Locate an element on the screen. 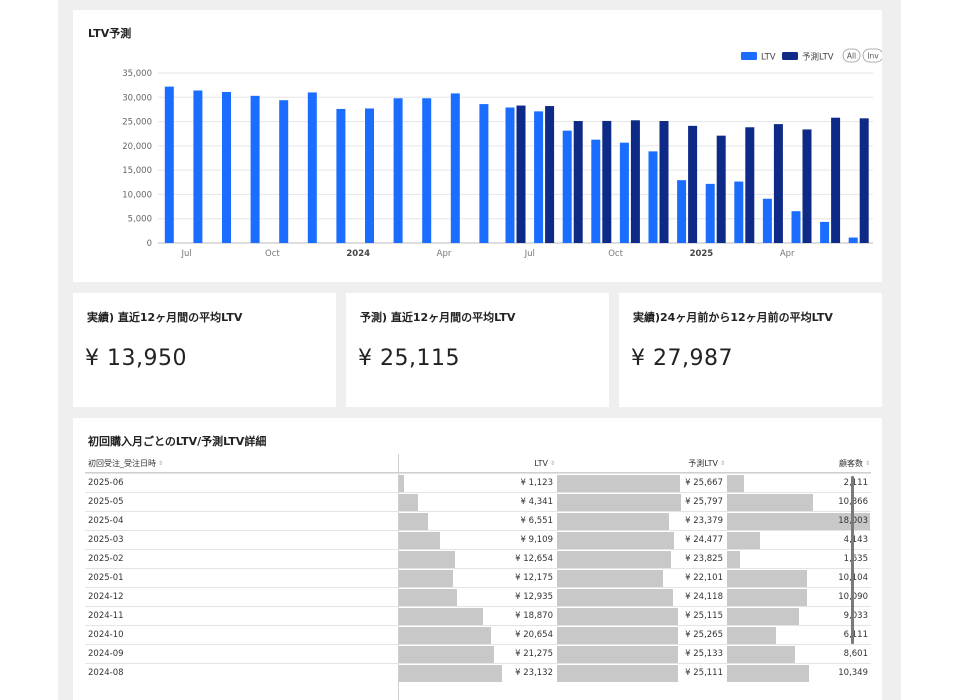  y-tick-label: 10,000 is located at coordinates (137, 195).